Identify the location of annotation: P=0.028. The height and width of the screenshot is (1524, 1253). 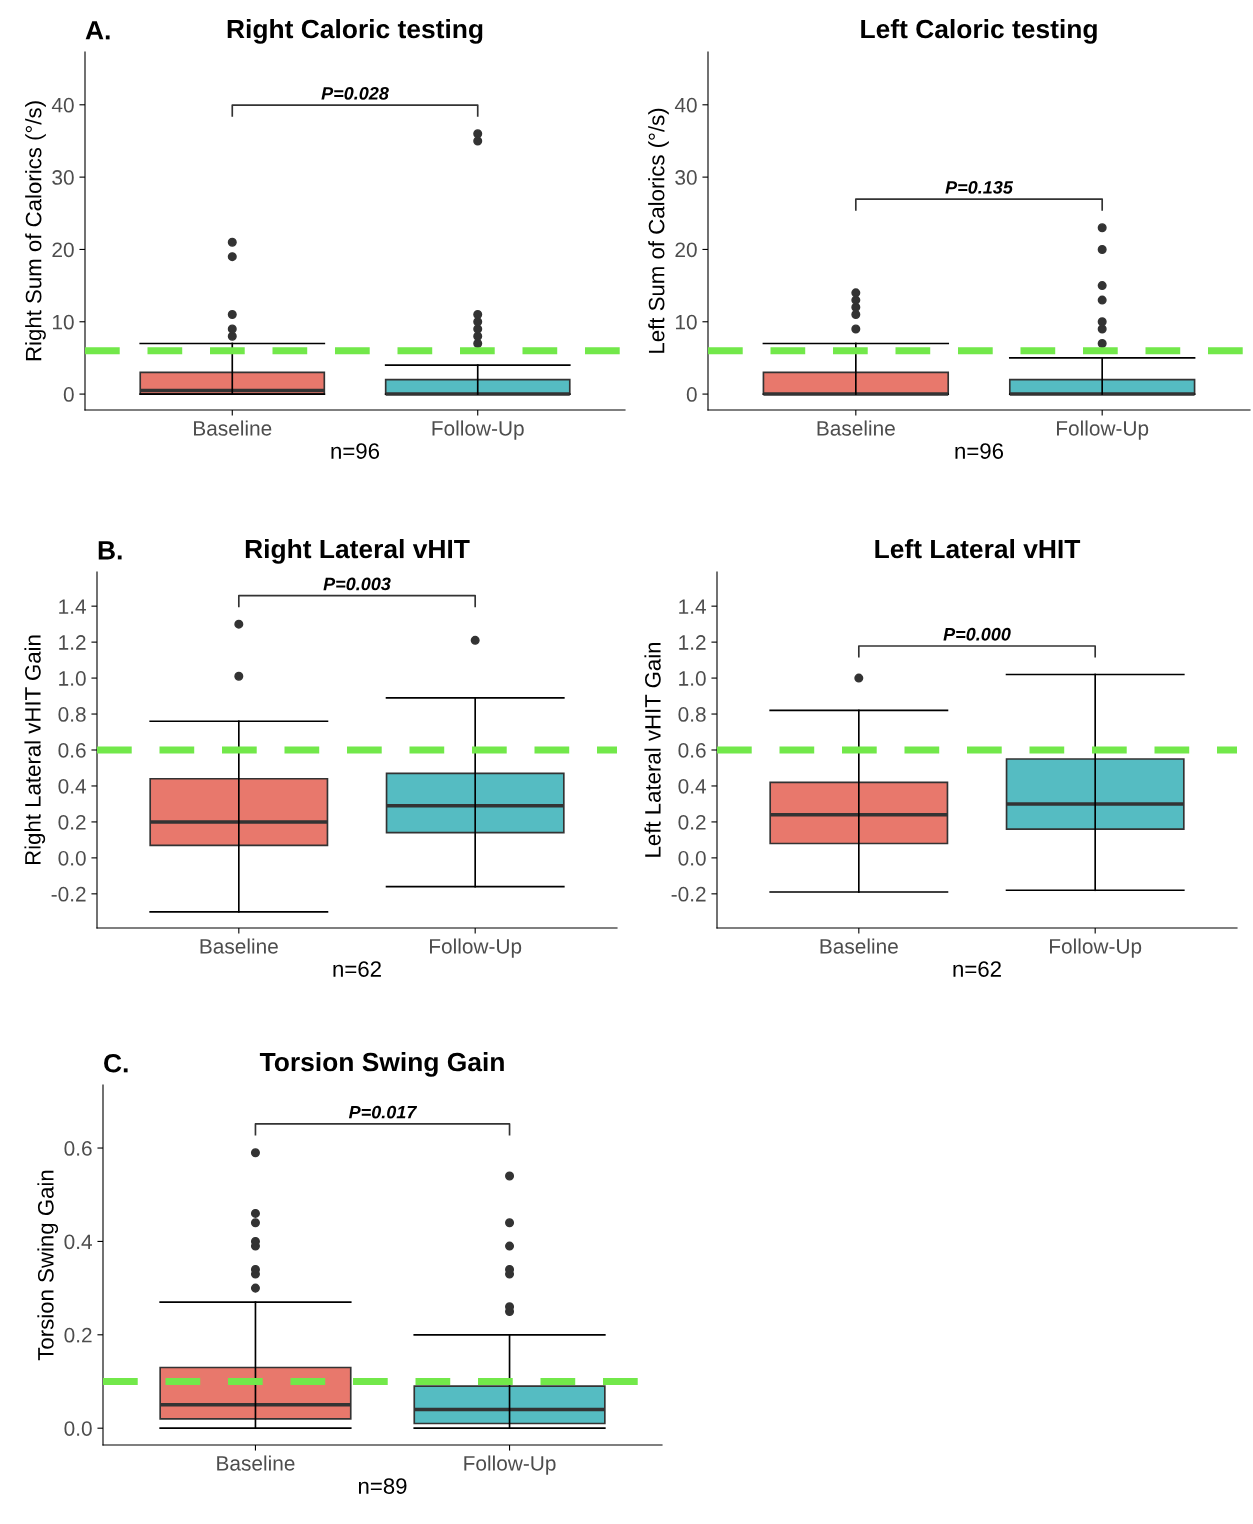
(355, 93).